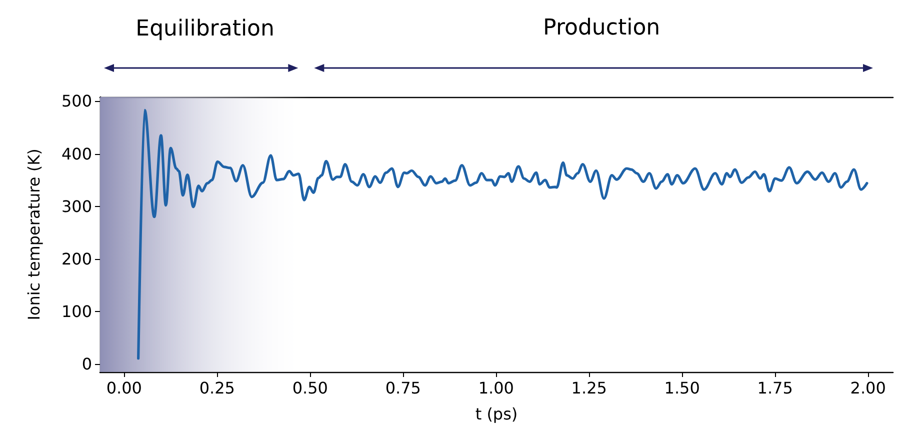  I want to click on text: Production, so click(601, 28).